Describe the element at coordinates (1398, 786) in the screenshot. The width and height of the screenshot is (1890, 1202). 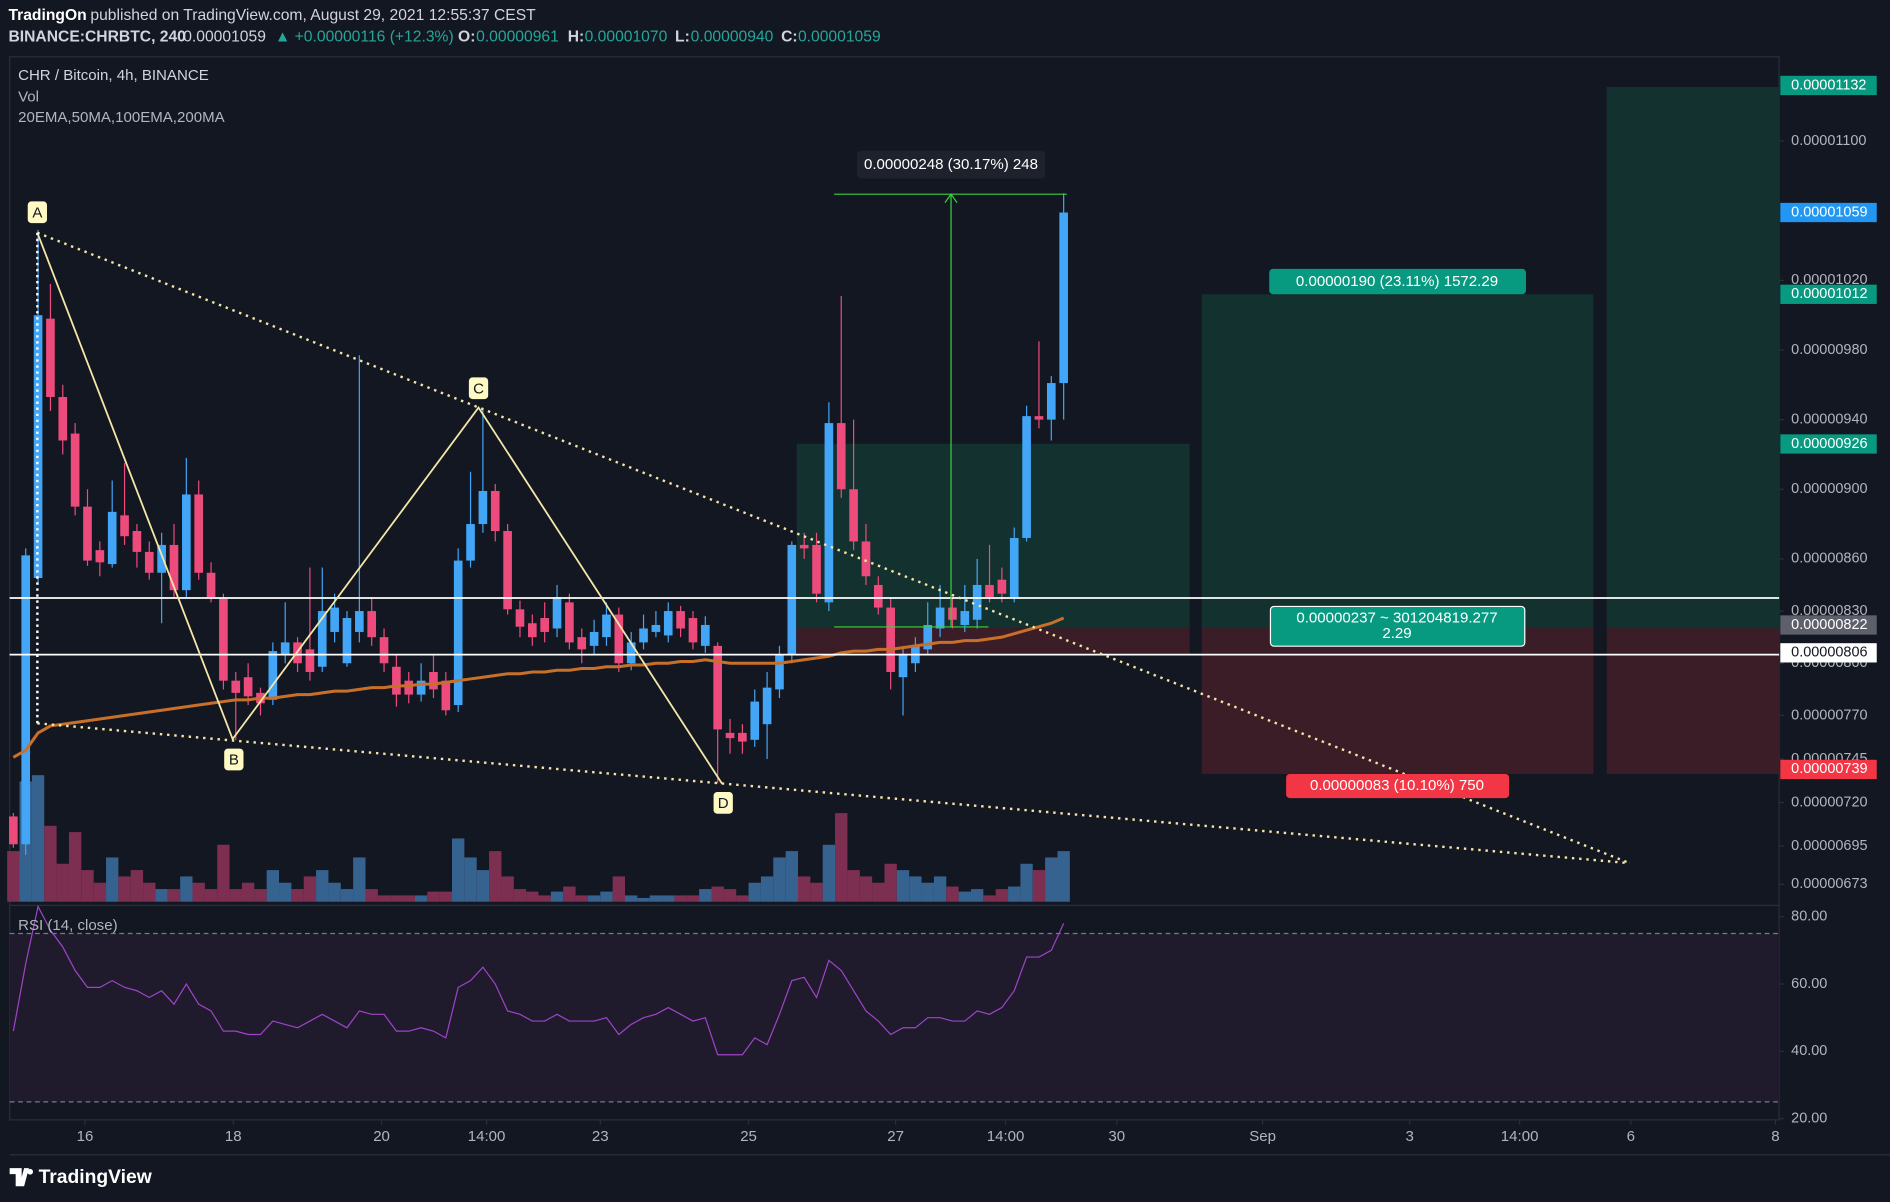
I see `stop-box` at that location.